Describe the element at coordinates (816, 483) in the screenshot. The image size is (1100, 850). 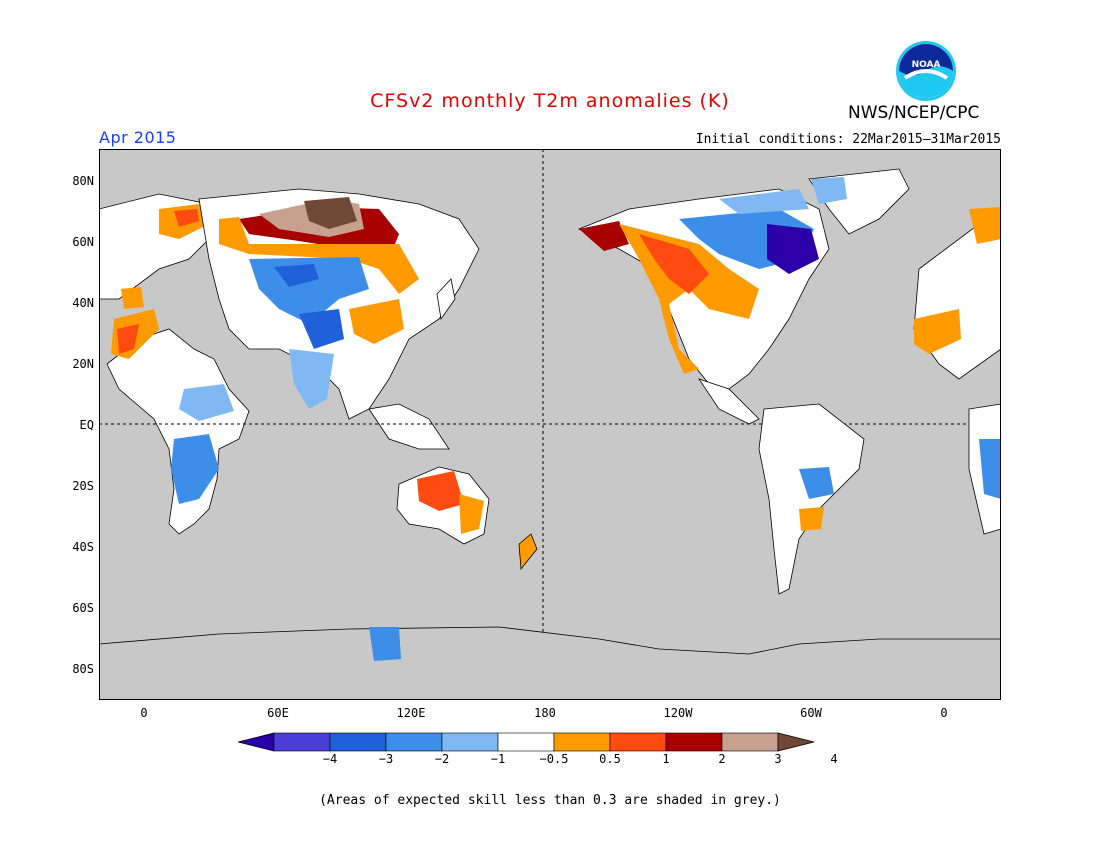
I see `anom-brazil-blue` at that location.